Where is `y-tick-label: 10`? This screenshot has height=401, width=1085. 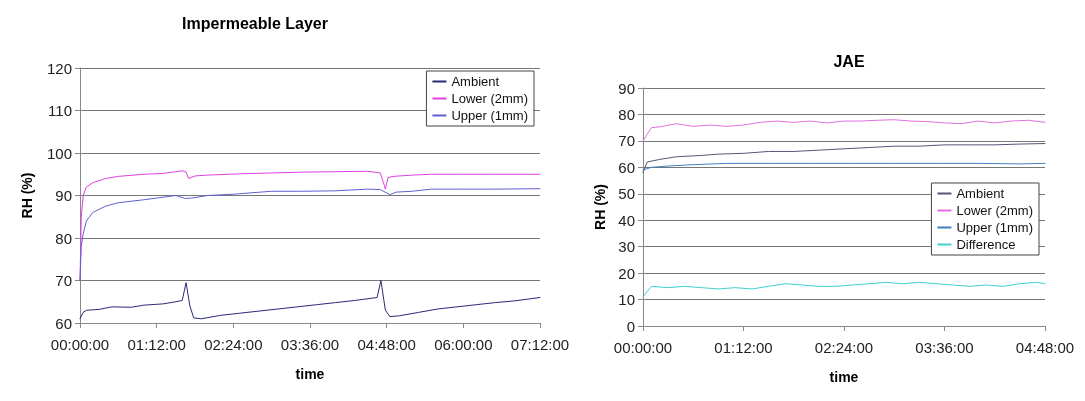 y-tick-label: 10 is located at coordinates (626, 300).